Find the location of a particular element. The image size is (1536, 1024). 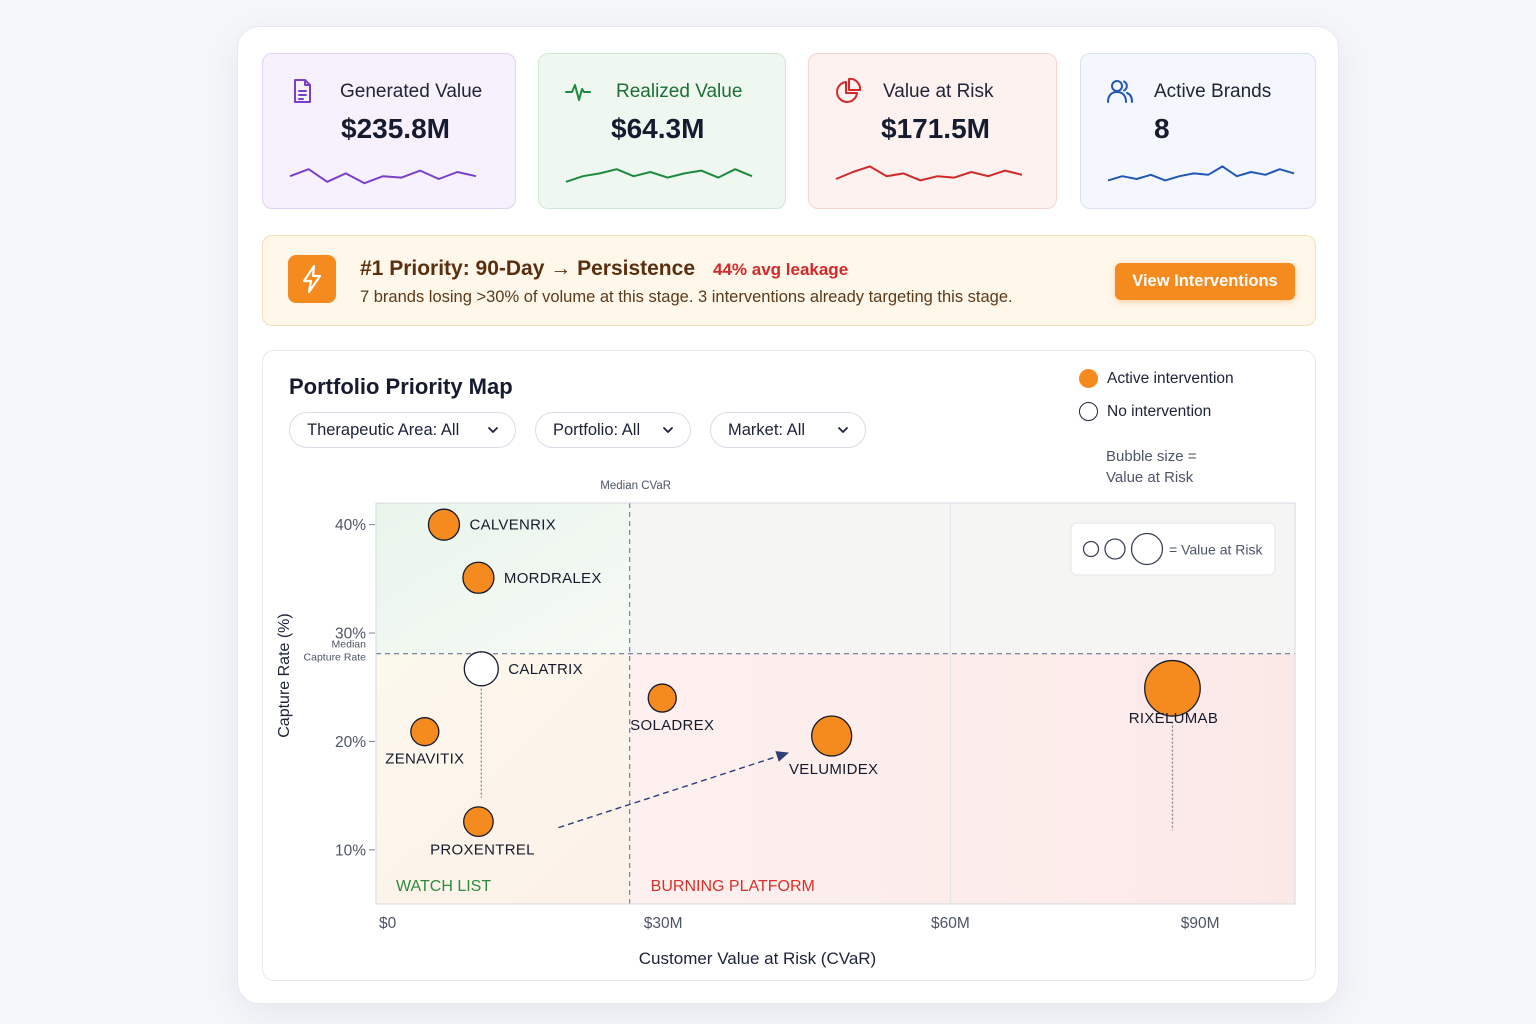

inset-box is located at coordinates (1173, 549).